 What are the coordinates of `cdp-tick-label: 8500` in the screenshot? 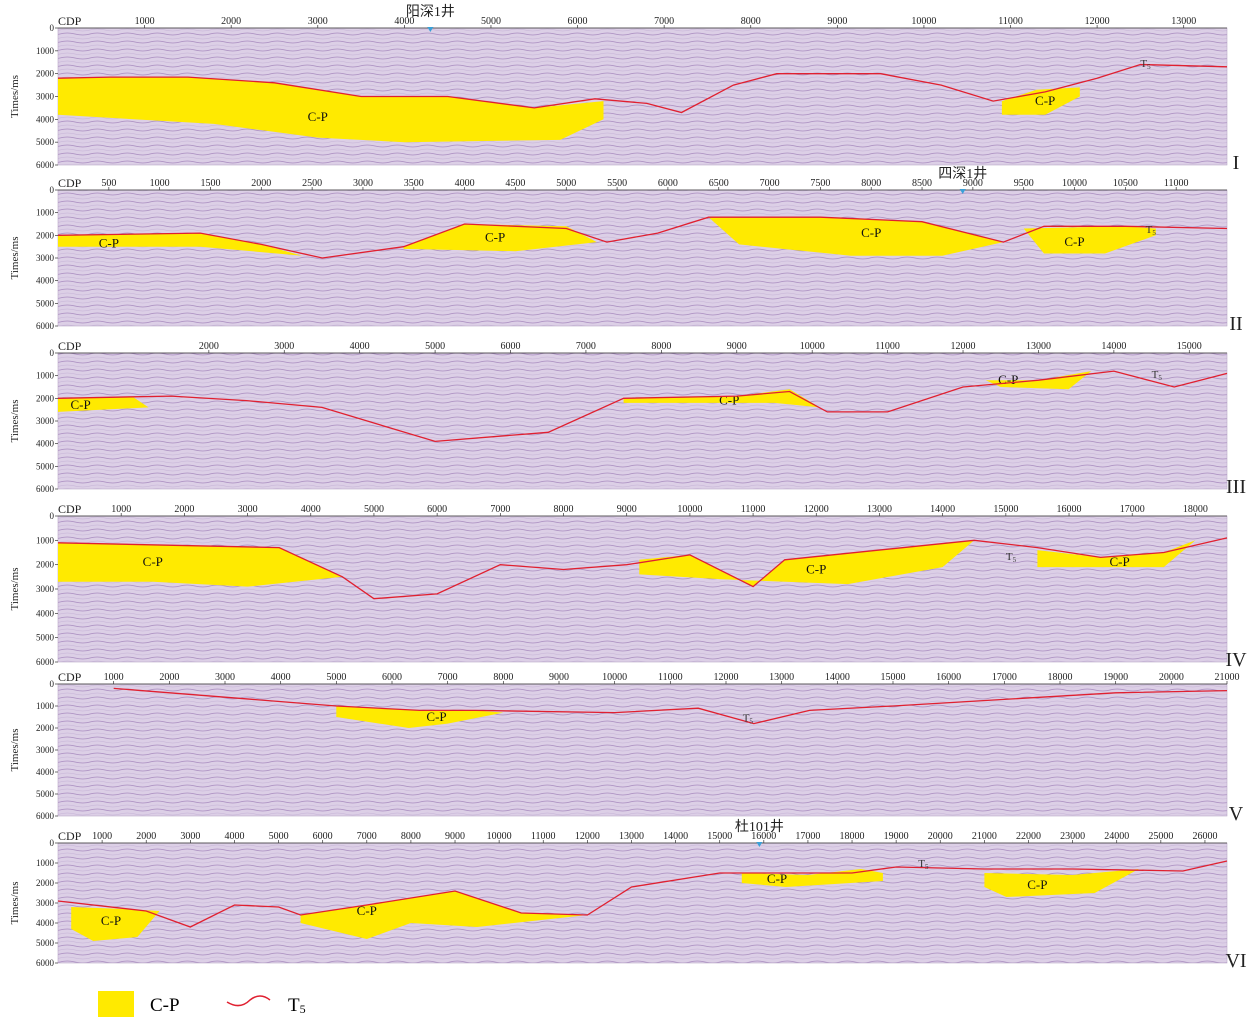 It's located at (922, 183).